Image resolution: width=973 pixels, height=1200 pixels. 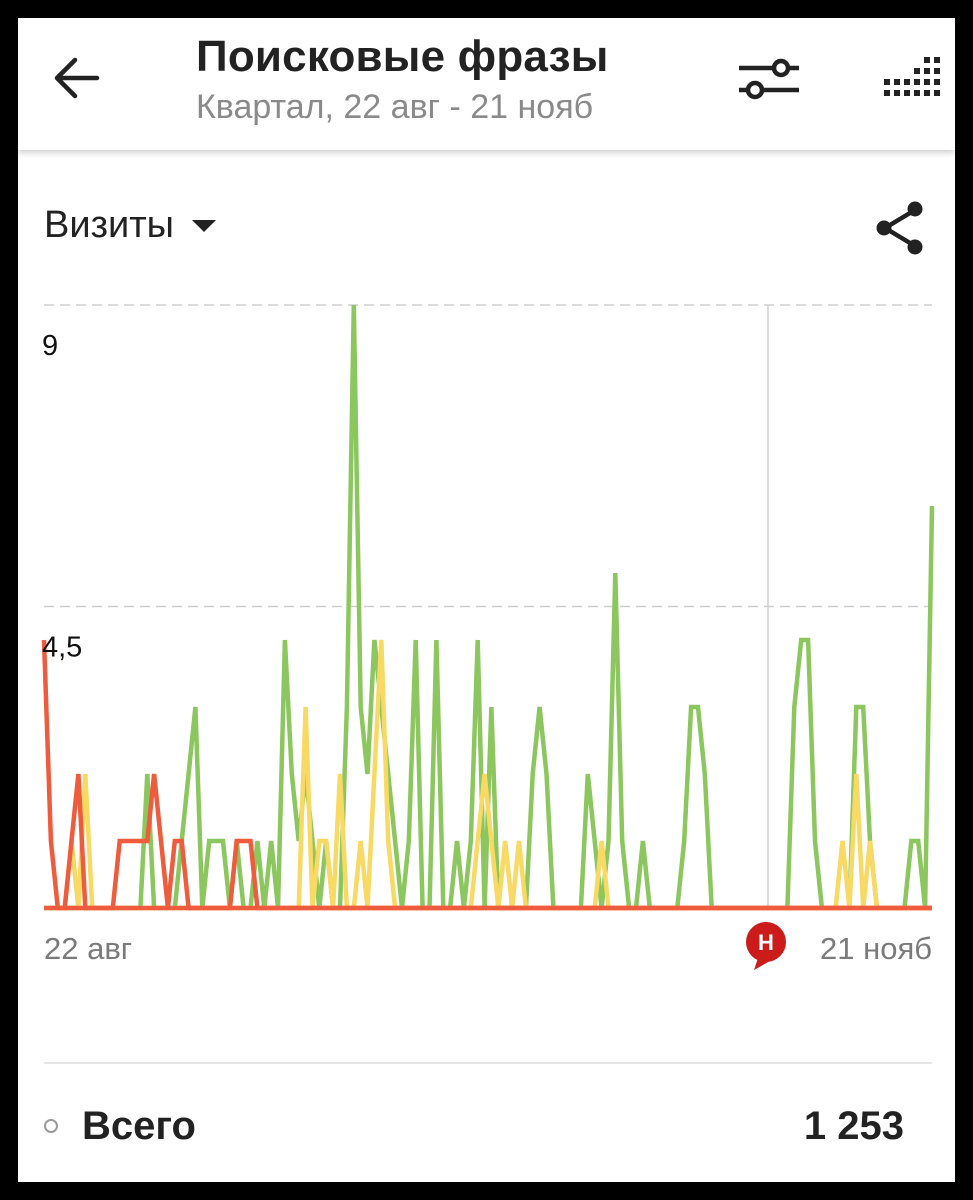 I want to click on y-tick-label: 9, so click(x=50, y=346).